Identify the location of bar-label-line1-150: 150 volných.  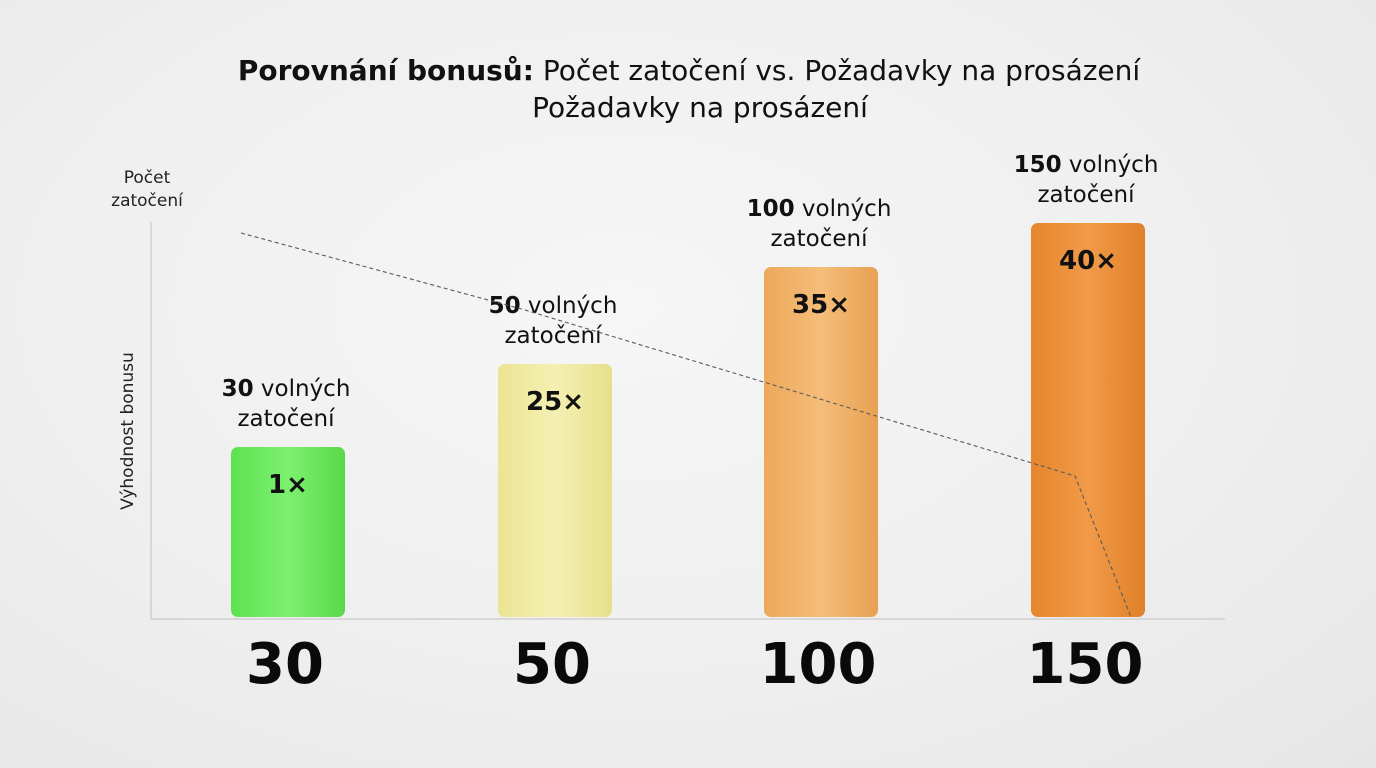
(1086, 165).